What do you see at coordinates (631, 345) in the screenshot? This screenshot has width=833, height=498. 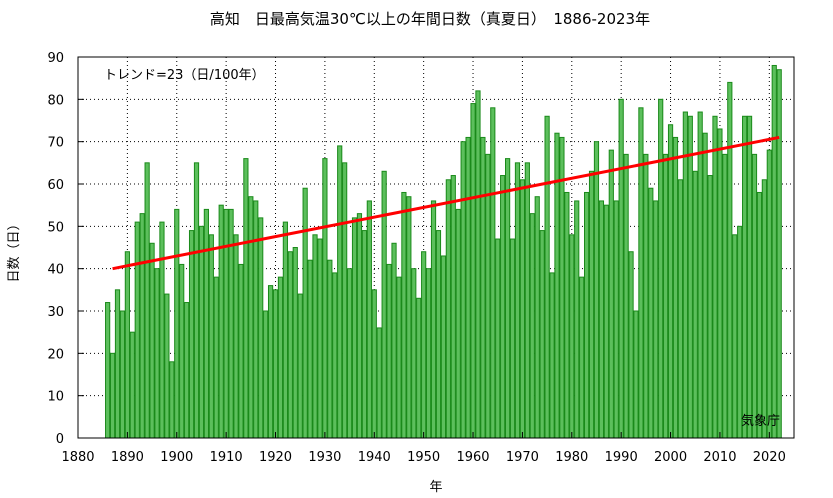 I see `bar-1992` at bounding box center [631, 345].